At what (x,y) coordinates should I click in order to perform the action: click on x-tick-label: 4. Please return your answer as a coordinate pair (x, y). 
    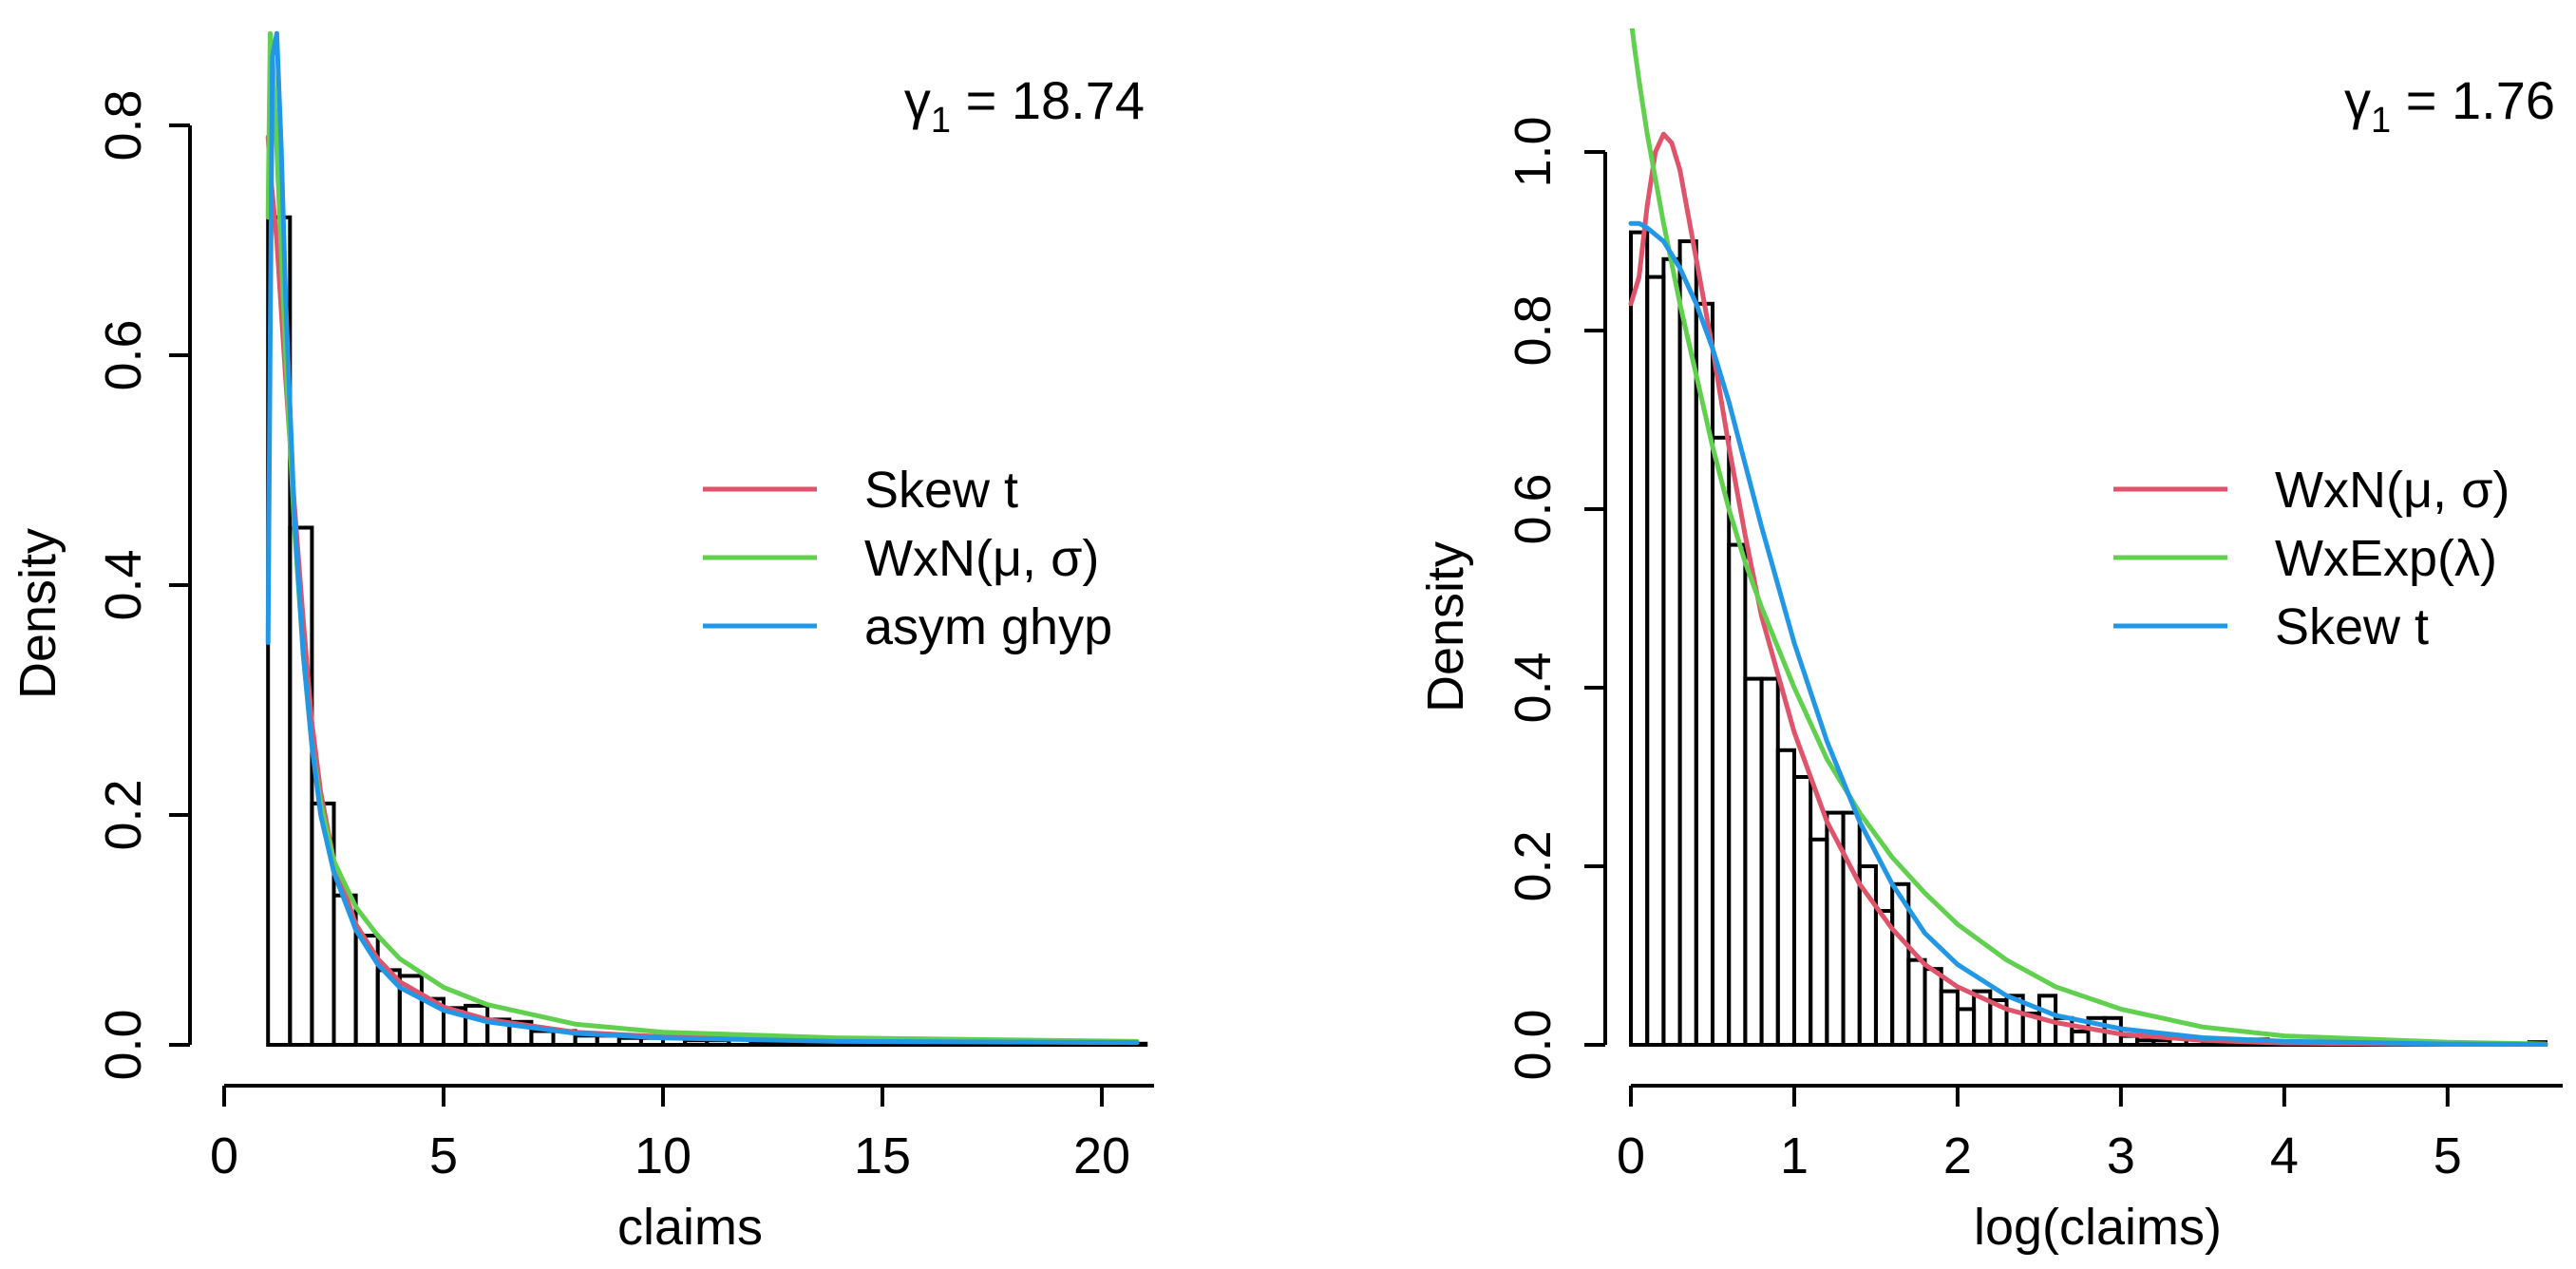
    Looking at the image, I should click on (2284, 1155).